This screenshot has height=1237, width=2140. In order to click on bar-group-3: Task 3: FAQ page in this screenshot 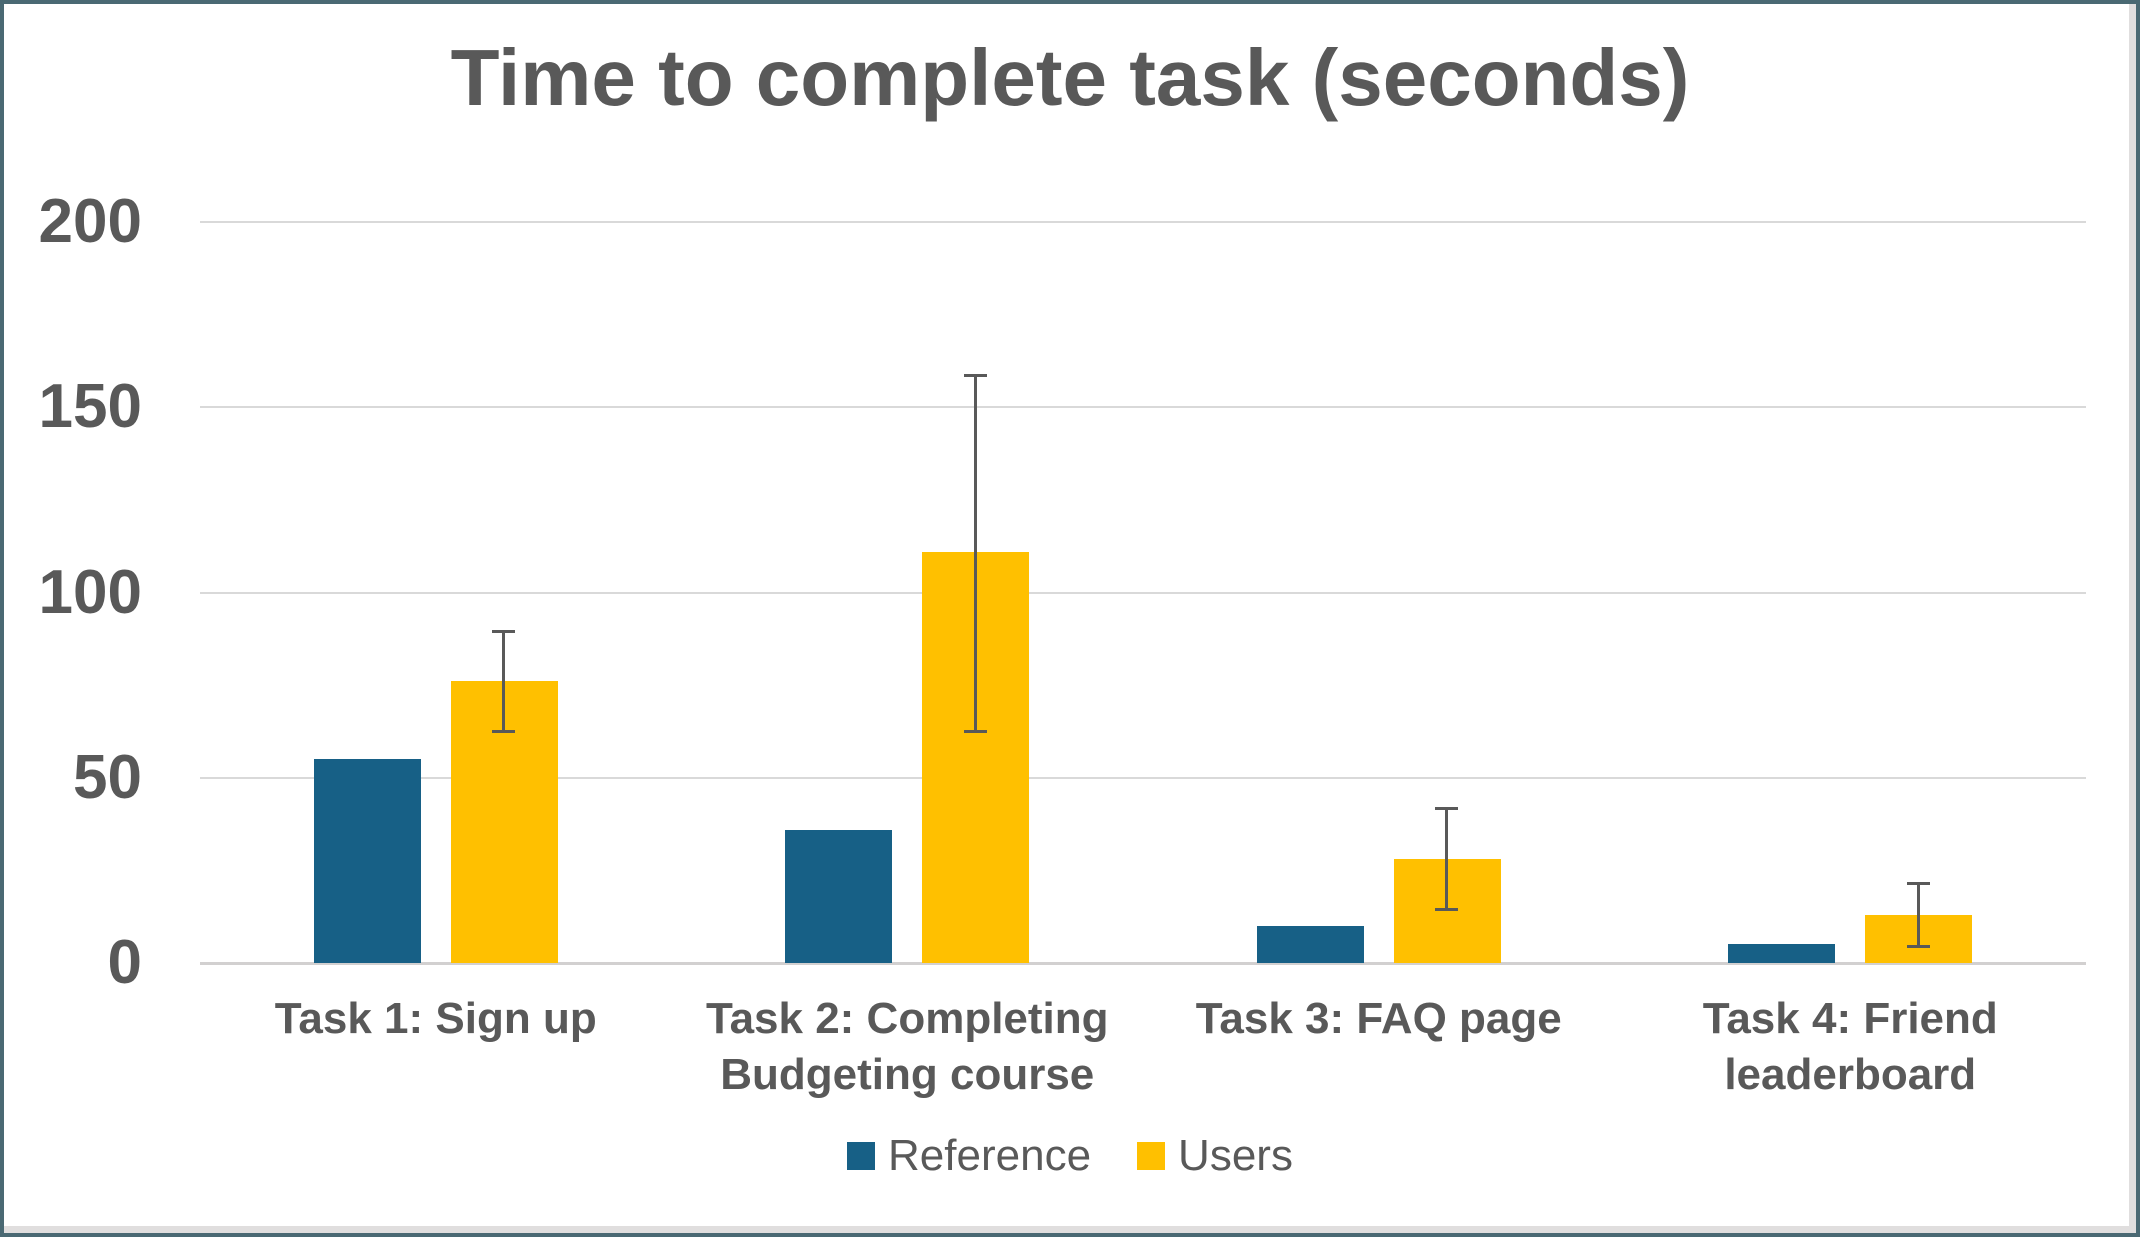, I will do `click(1379, 632)`.